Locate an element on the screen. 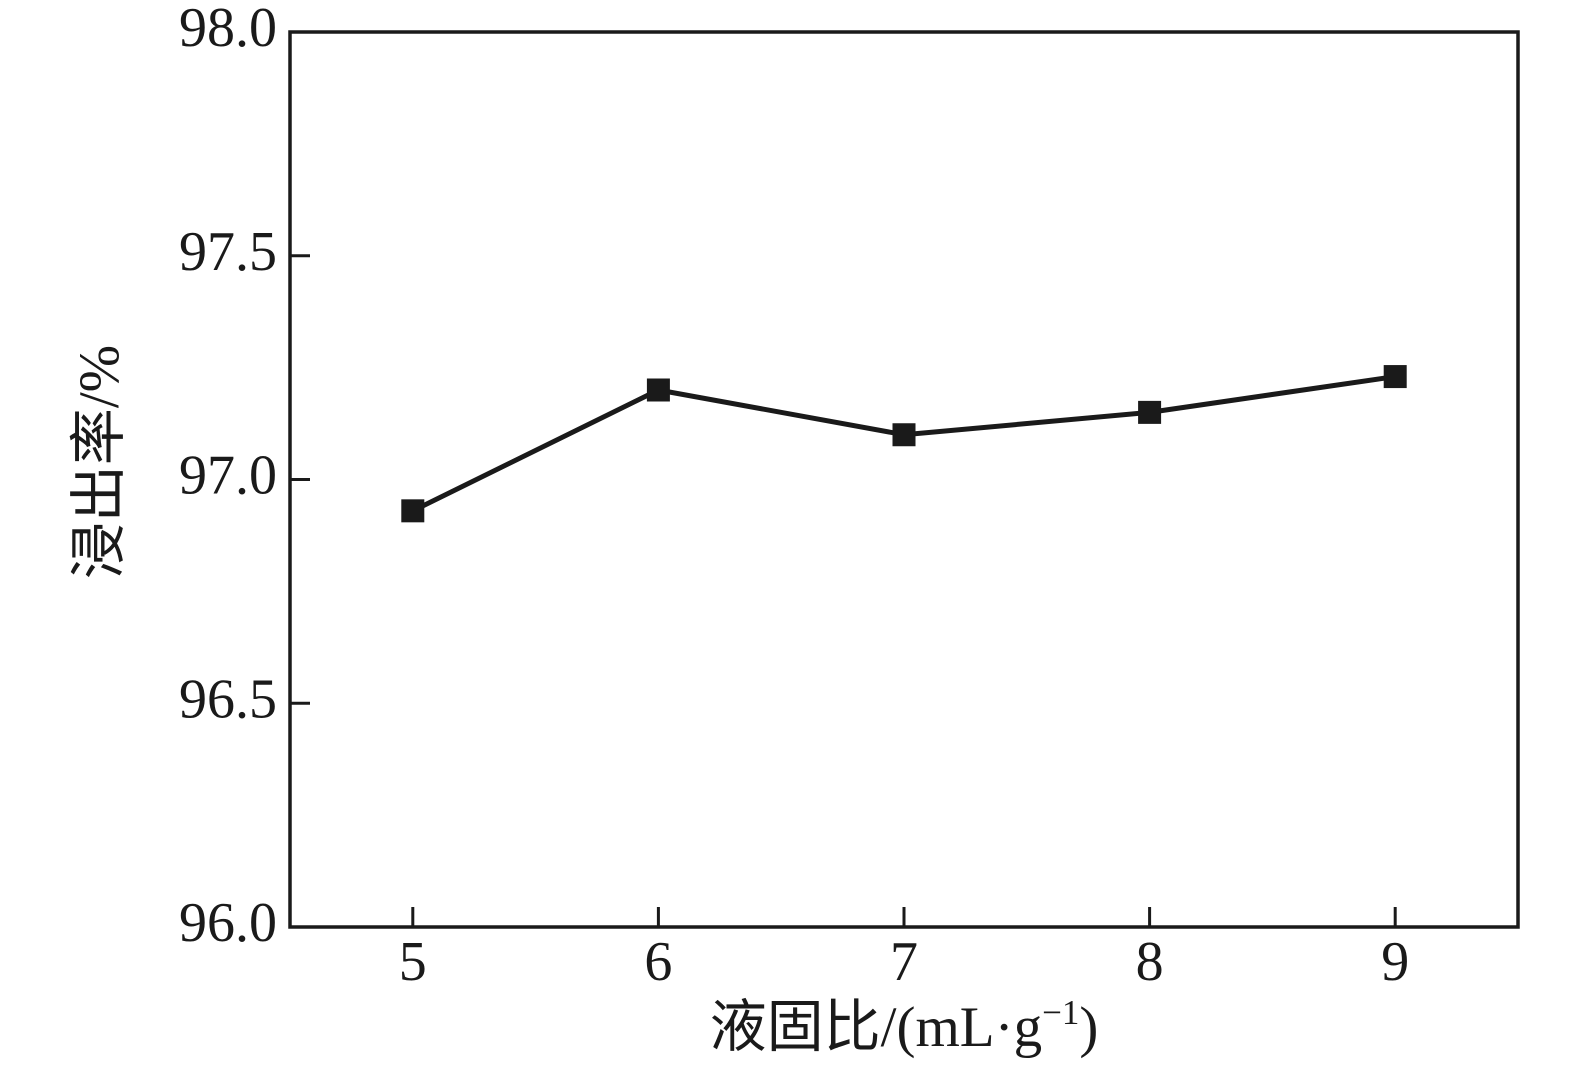 This screenshot has height=1066, width=1575. x-tick-label: 5 is located at coordinates (413, 962).